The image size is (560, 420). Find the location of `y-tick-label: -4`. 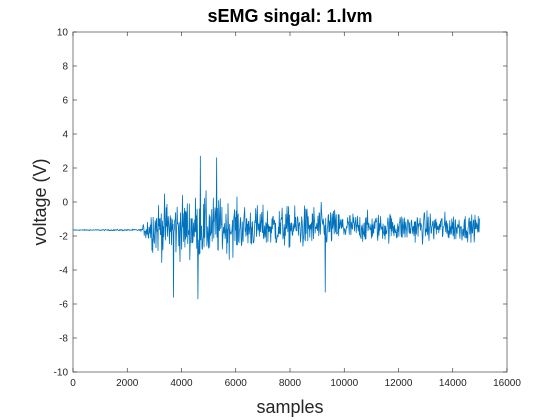

y-tick-label: -4 is located at coordinates (63, 271).